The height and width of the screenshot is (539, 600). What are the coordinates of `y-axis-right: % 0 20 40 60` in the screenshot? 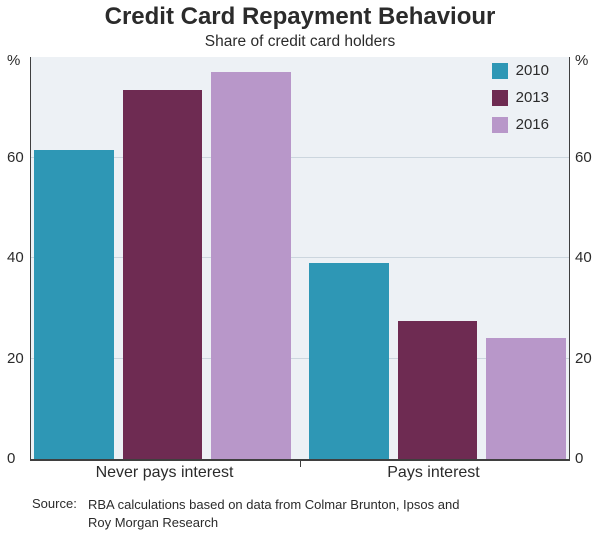 It's located at (587, 259).